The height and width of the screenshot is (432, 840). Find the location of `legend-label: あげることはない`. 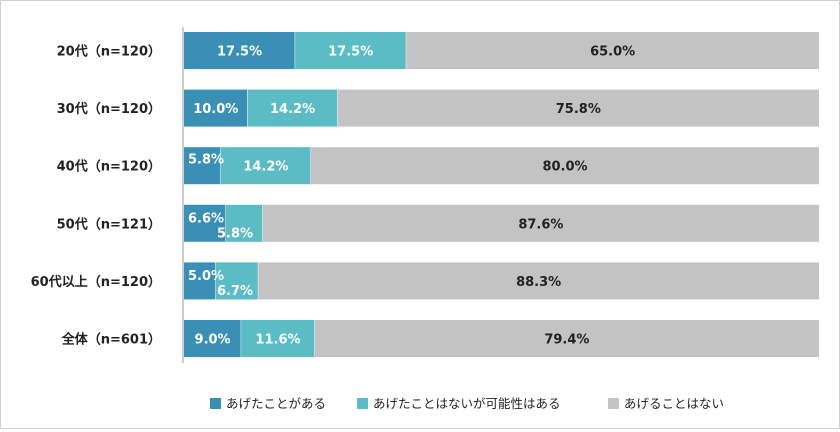

legend-label: あげることはない is located at coordinates (674, 403).